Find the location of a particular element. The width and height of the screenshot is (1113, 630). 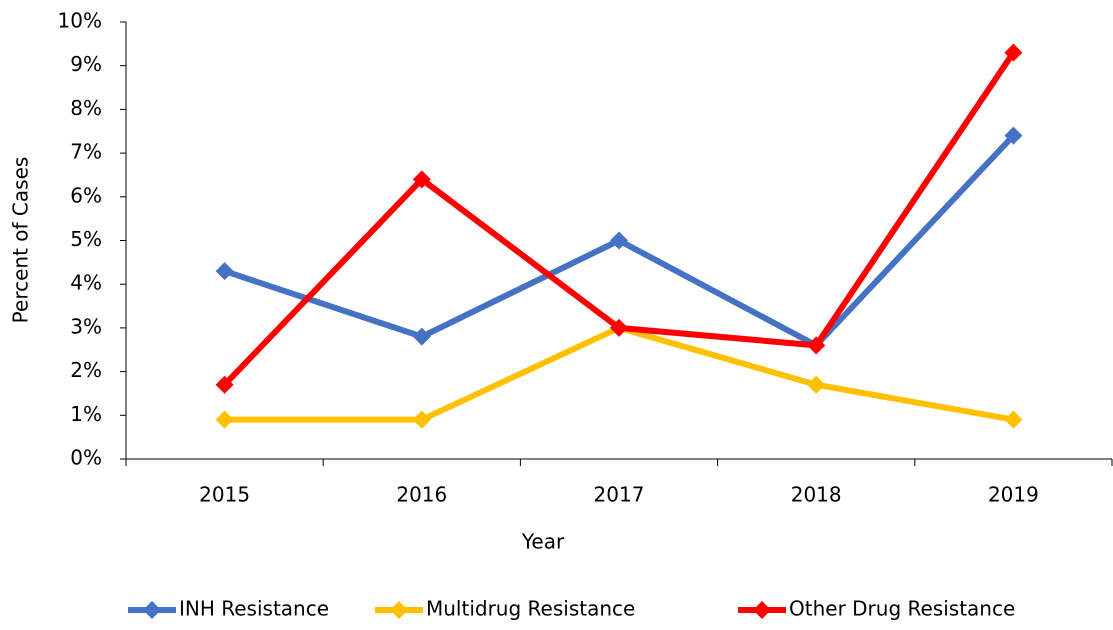

x-tick-label: 2017 is located at coordinates (619, 495).